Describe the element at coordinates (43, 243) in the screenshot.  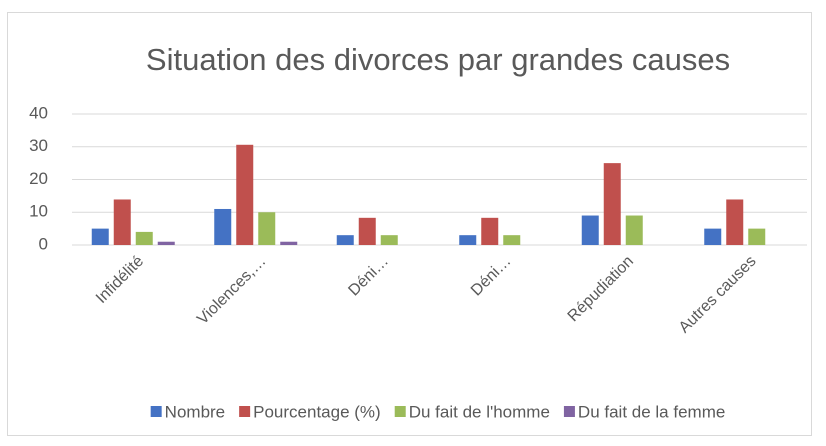
I see `y-tick-label: 0` at that location.